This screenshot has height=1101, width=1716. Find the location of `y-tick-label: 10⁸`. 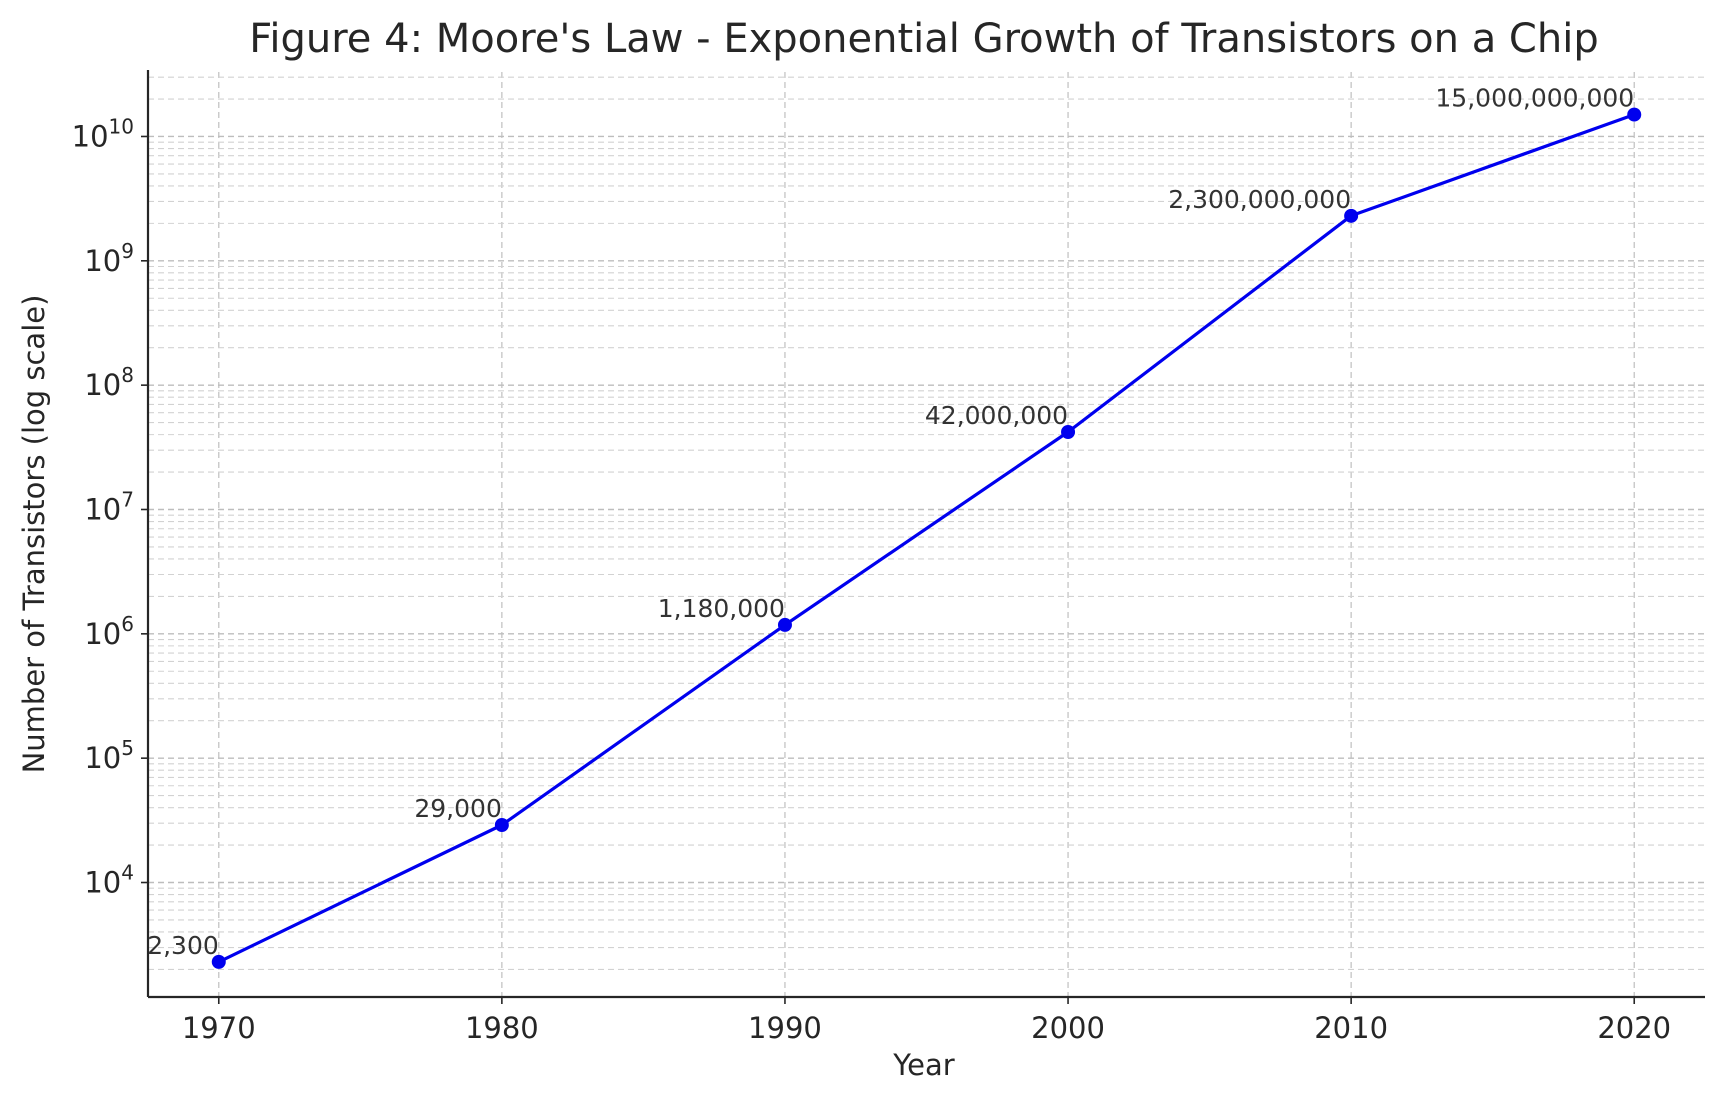

y-tick-label: 10⁸ is located at coordinates (109, 382).